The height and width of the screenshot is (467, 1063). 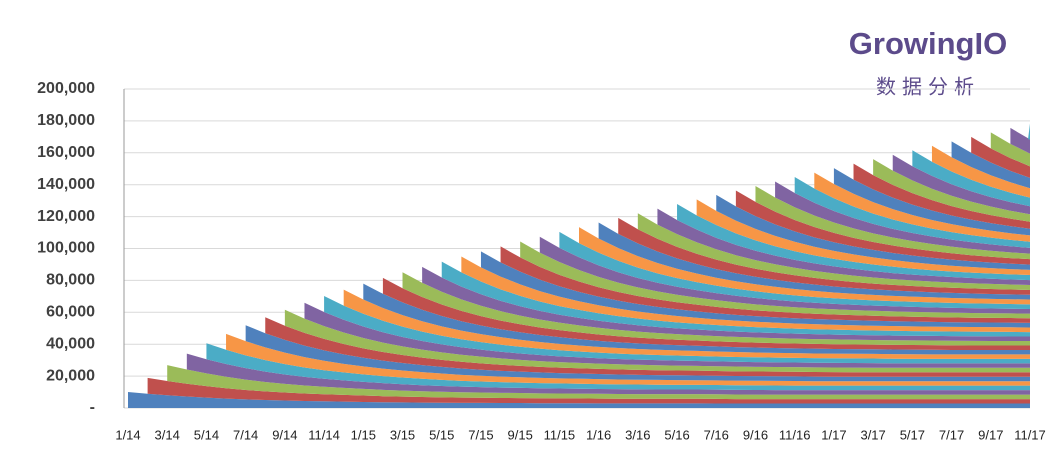 I want to click on x-tick-label: 1/14, so click(x=127, y=434).